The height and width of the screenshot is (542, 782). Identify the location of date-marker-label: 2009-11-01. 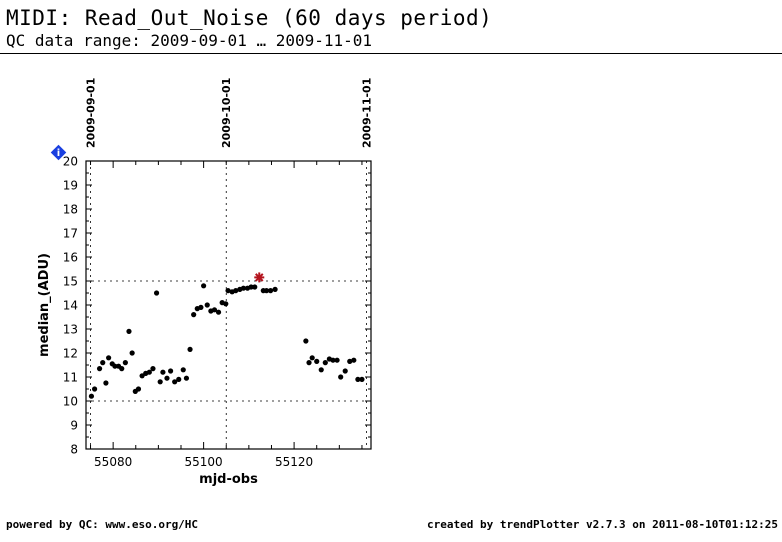
(366, 113).